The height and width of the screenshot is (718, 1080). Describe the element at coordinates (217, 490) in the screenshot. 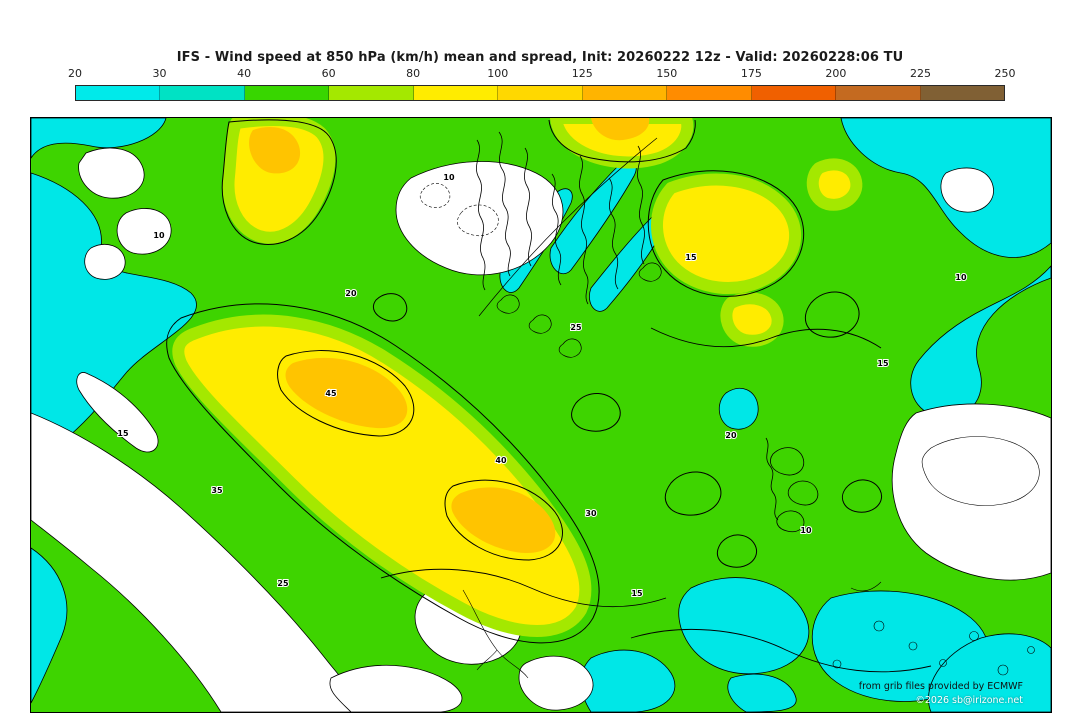

I see `contour-label: 35` at that location.